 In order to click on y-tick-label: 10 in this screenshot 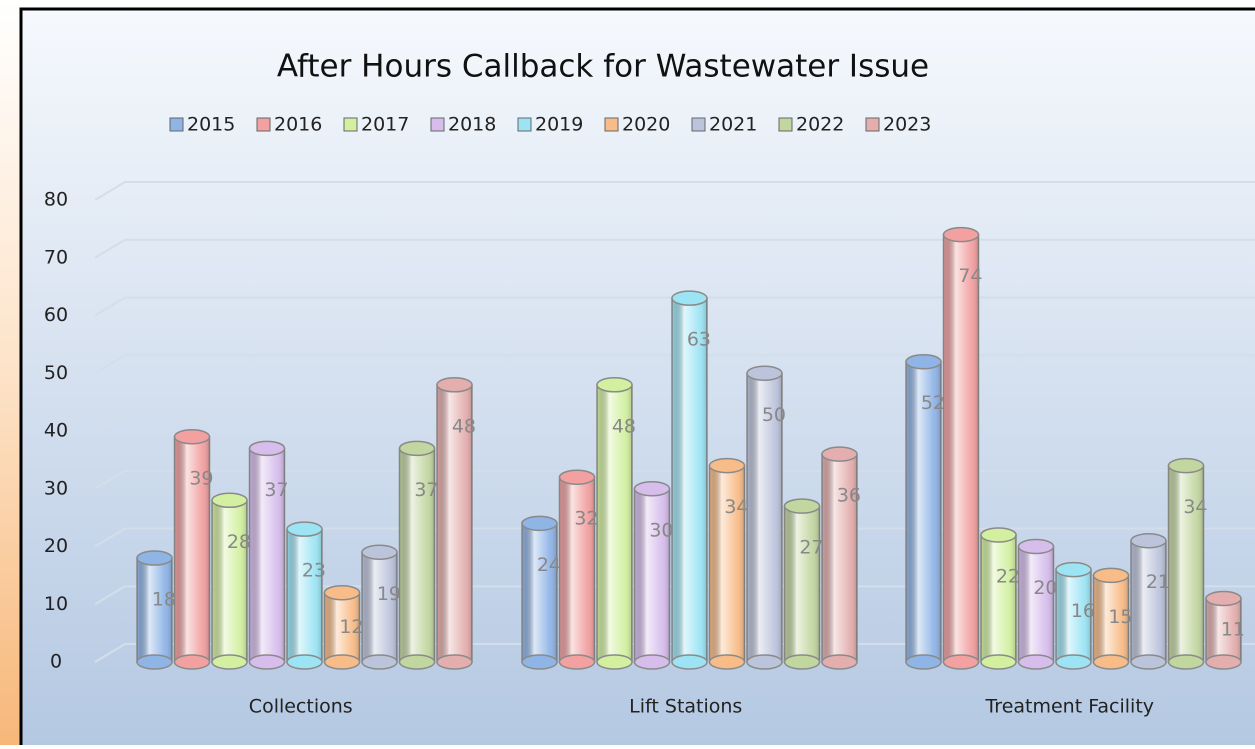, I will do `click(56, 604)`.